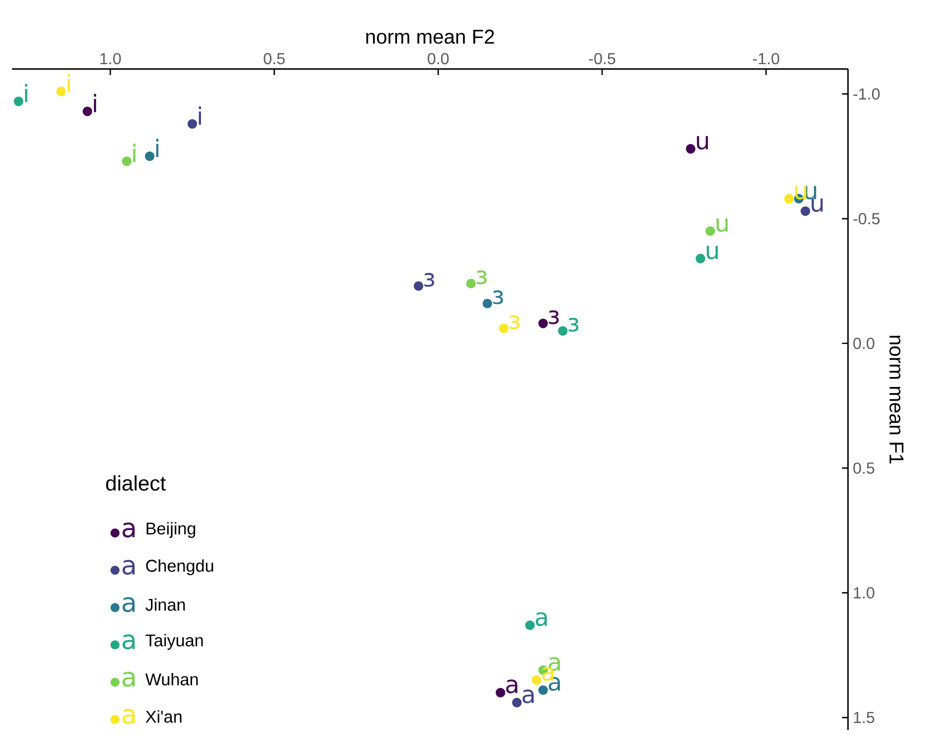 The image size is (934, 735). Describe the element at coordinates (174, 642) in the screenshot. I see `legend-label: Taiyuan` at that location.